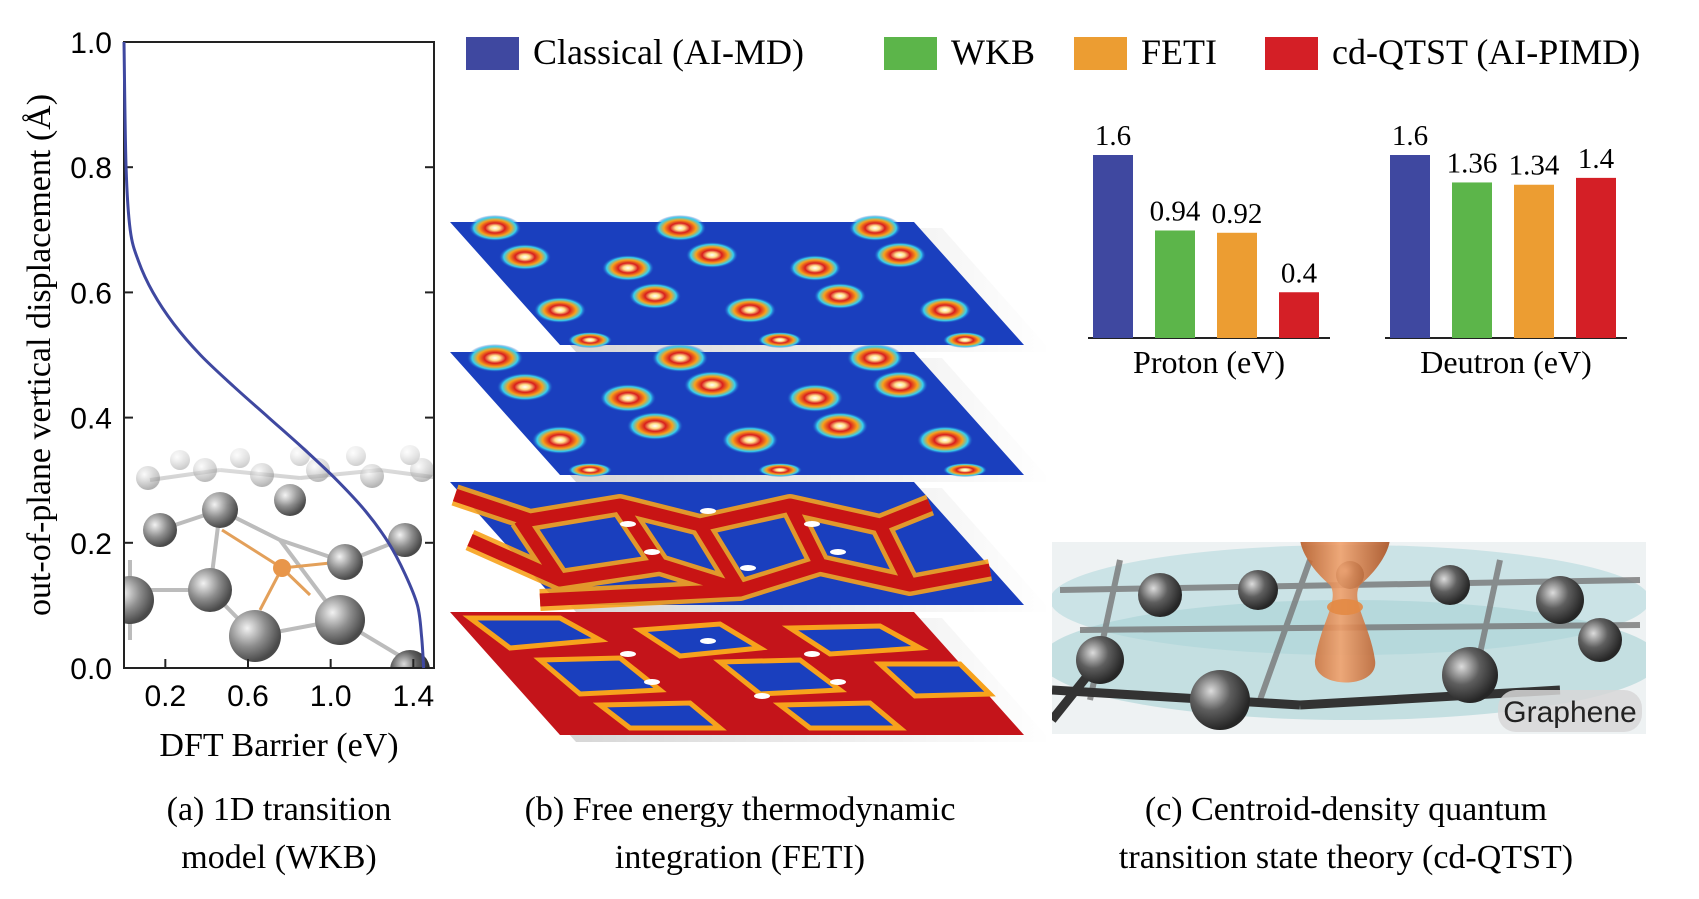 This screenshot has width=1699, height=899. Describe the element at coordinates (91, 544) in the screenshot. I see `y-tick-label: 0.2` at that location.